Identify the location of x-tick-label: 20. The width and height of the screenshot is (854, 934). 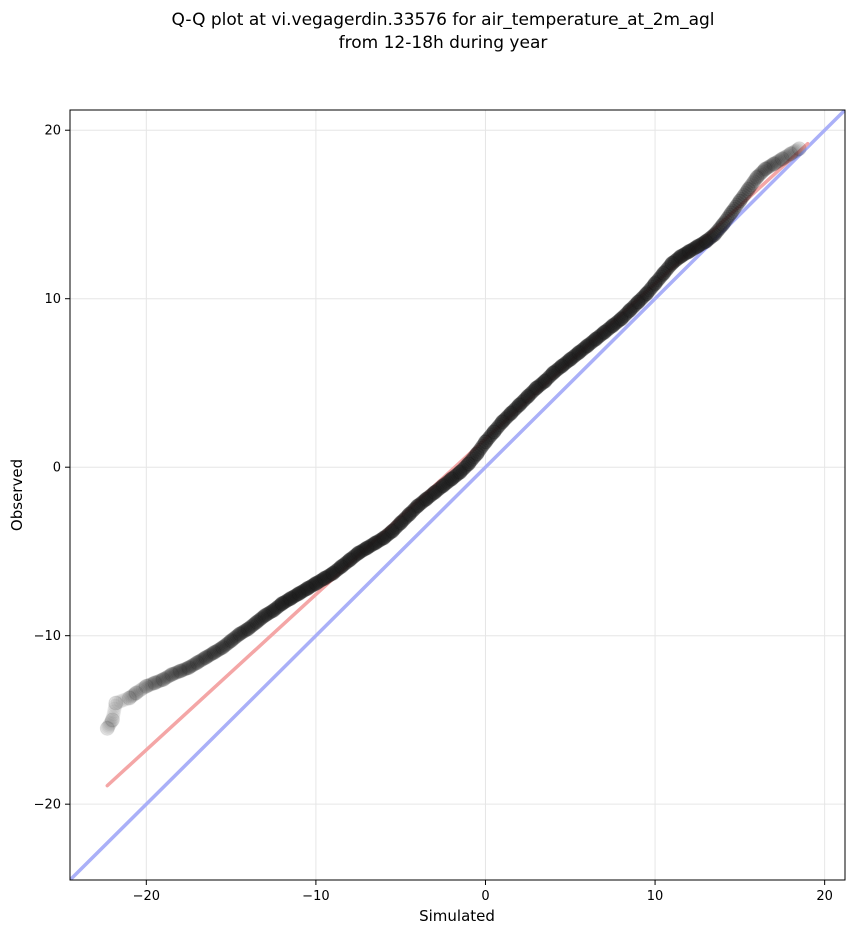
(824, 896).